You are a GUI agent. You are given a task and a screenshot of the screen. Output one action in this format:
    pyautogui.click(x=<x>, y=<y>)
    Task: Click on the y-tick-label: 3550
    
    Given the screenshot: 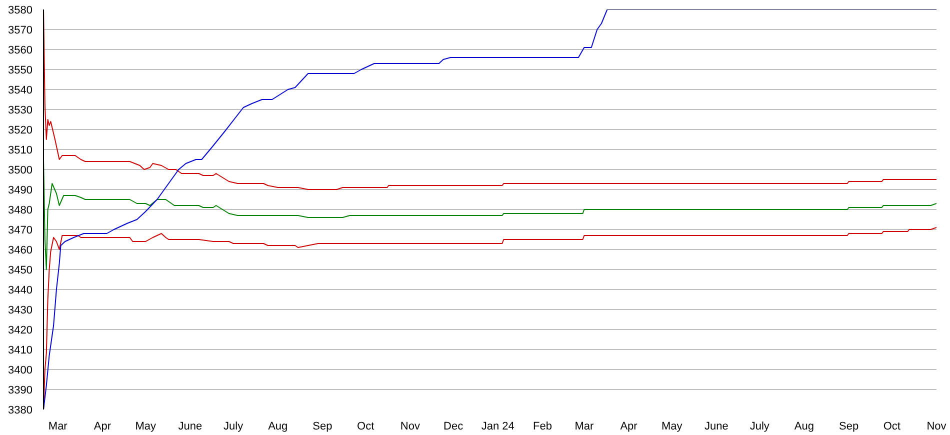 What is the action you would take?
    pyautogui.click(x=20, y=70)
    